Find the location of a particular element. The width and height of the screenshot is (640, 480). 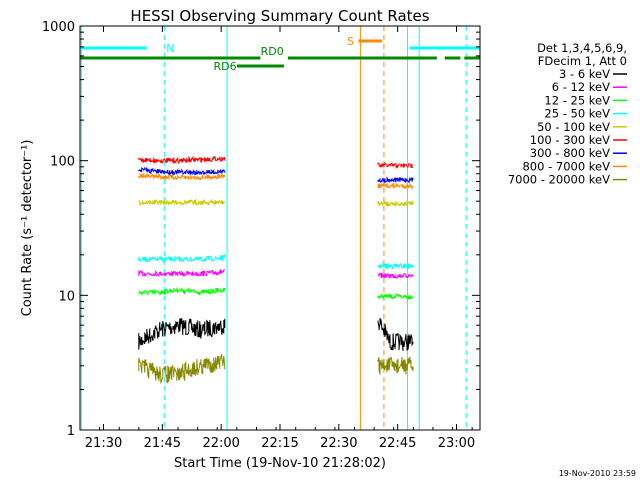

legend-label-5: 100 - 300 keV is located at coordinates (570, 140).